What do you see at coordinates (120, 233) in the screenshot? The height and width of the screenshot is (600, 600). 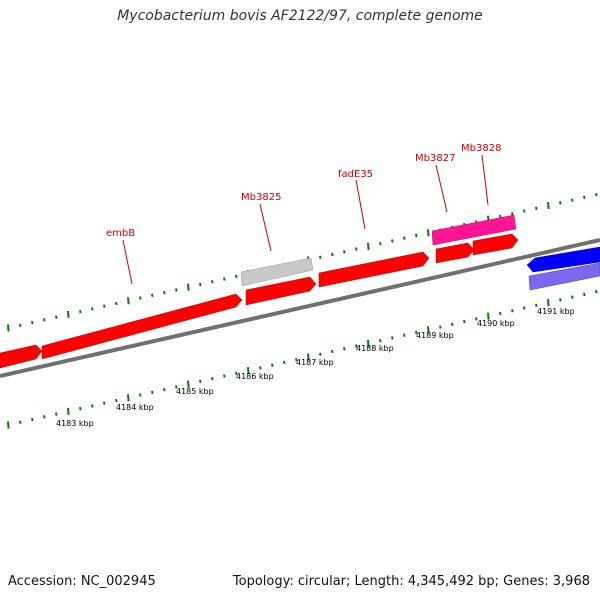 I see `gene-label-embB: embB` at bounding box center [120, 233].